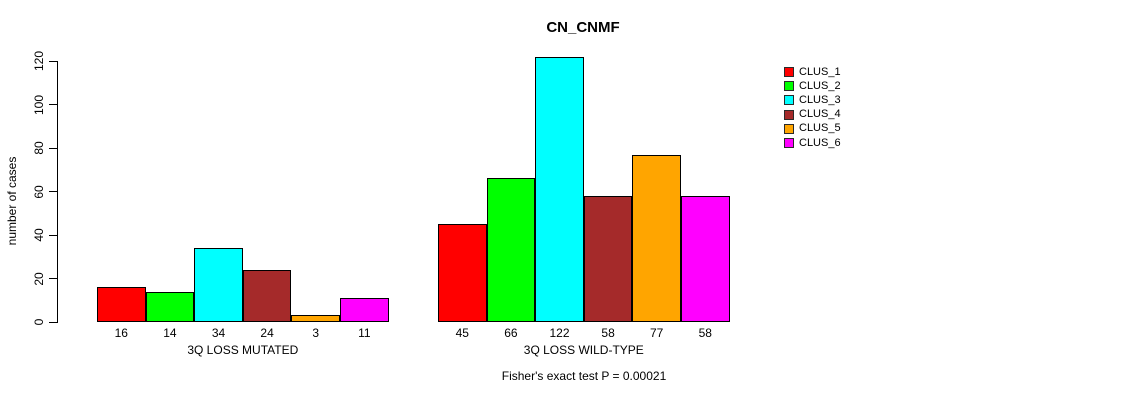 The image size is (1140, 400). What do you see at coordinates (820, 128) in the screenshot?
I see `legend-label: CLUS_5` at bounding box center [820, 128].